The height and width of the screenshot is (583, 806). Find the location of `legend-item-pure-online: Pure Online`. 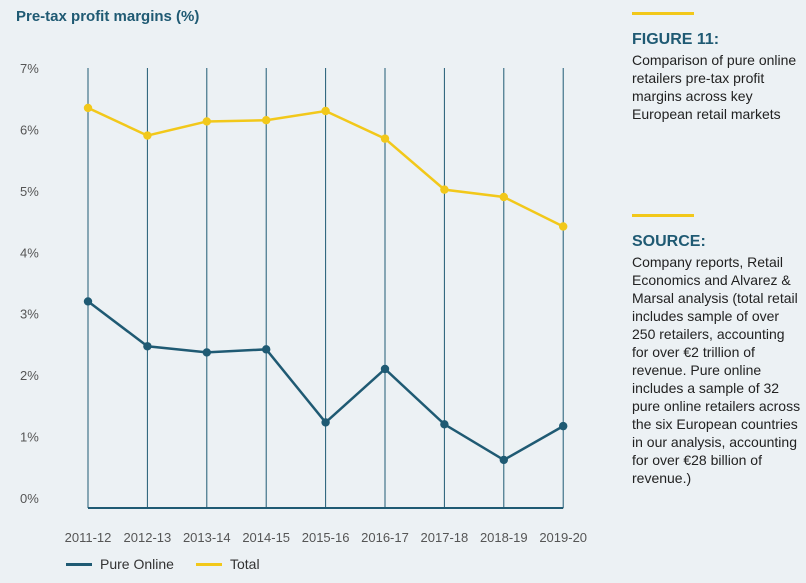

legend-item-pure-online: Pure Online is located at coordinates (120, 564).